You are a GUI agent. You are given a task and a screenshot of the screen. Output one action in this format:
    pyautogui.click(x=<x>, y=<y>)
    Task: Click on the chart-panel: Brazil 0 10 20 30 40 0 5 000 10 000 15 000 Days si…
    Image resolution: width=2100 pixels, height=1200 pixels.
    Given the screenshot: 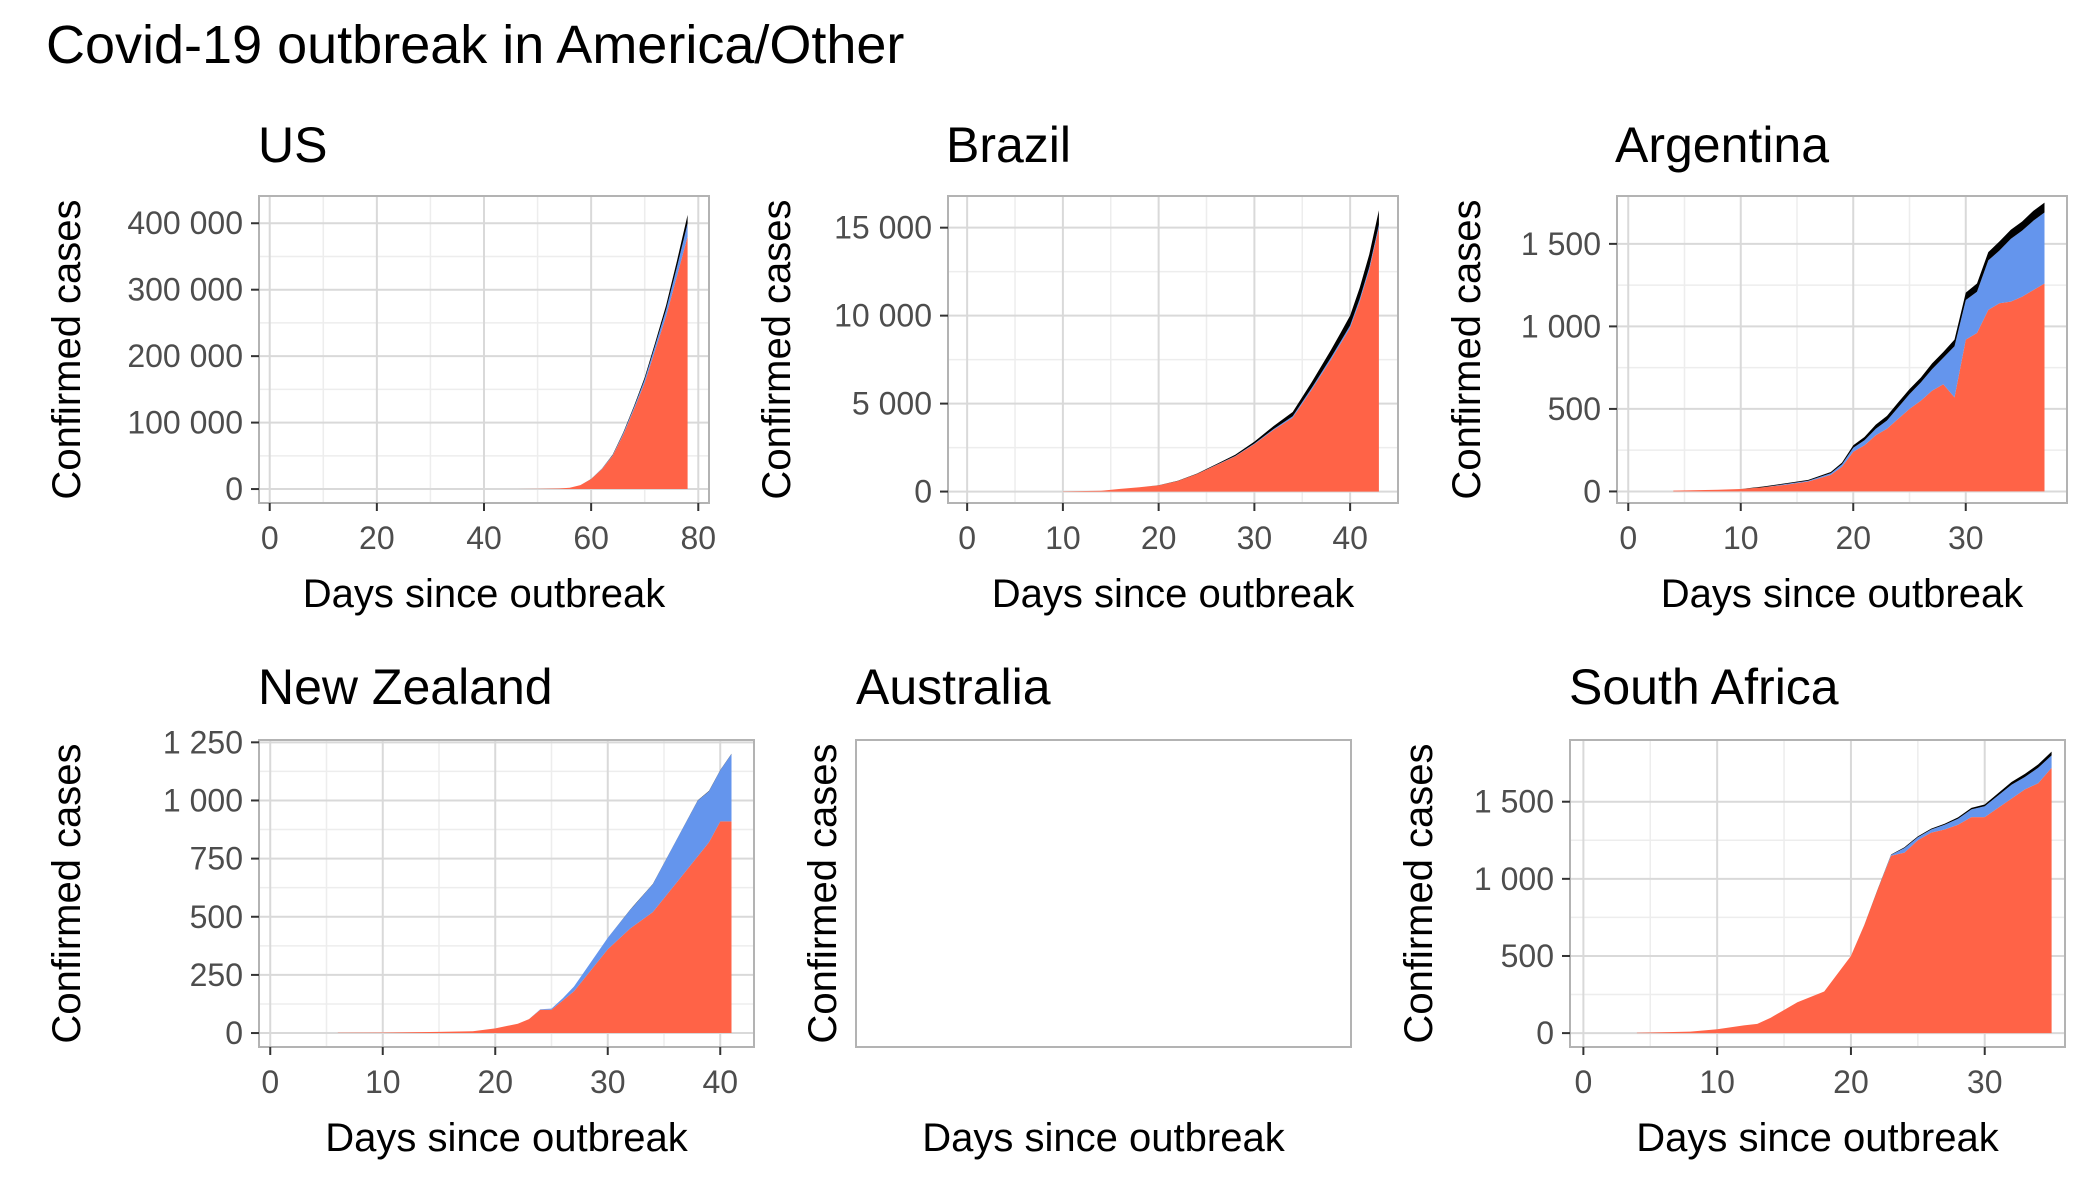 What is the action you would take?
    pyautogui.click(x=1077, y=366)
    